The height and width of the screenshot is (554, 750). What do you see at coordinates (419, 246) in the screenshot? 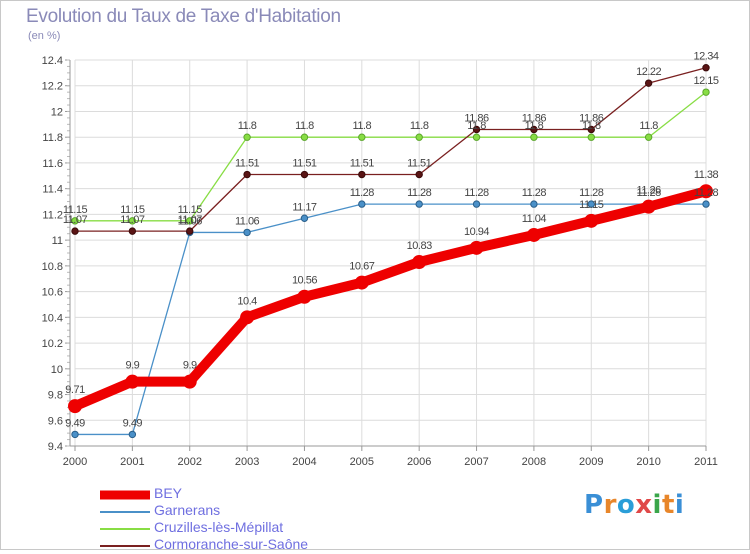
I see `data-label-bey: 10.83` at bounding box center [419, 246].